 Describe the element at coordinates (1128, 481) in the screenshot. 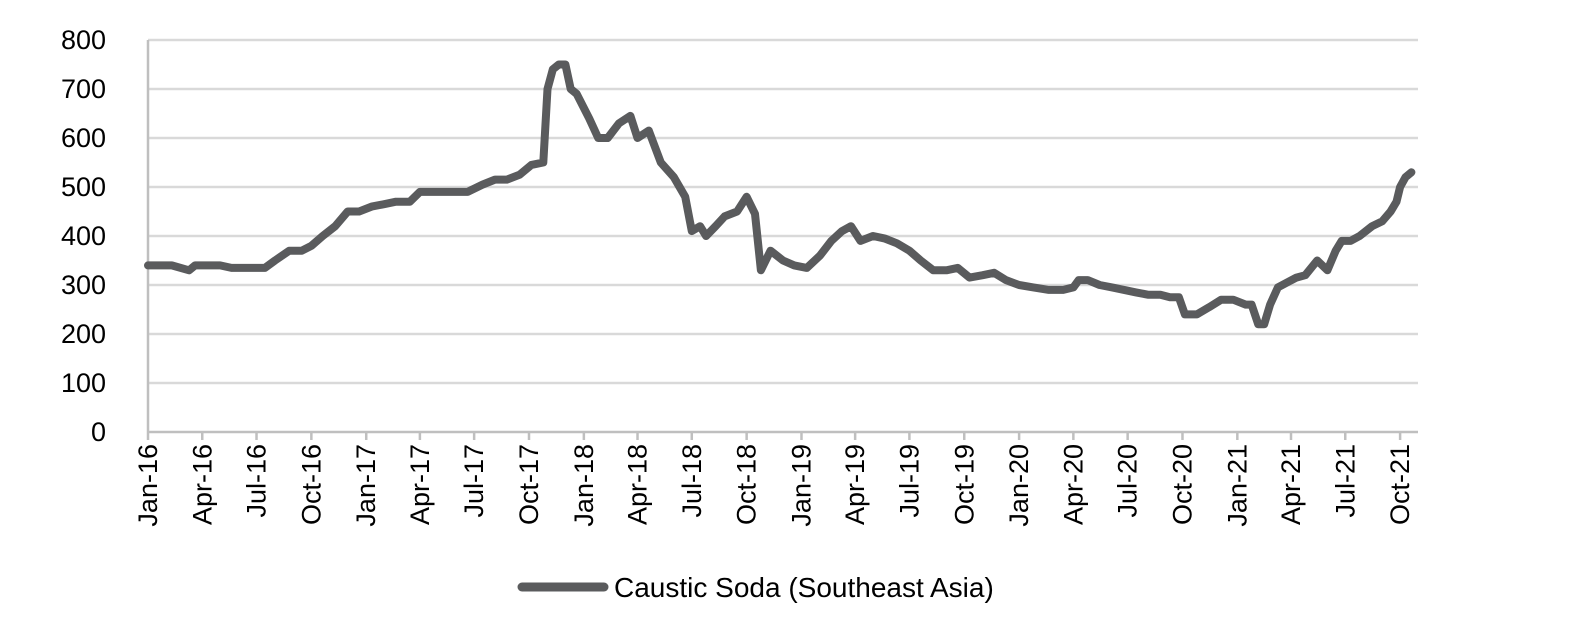

I see `x-tick-label: Jul-20` at that location.